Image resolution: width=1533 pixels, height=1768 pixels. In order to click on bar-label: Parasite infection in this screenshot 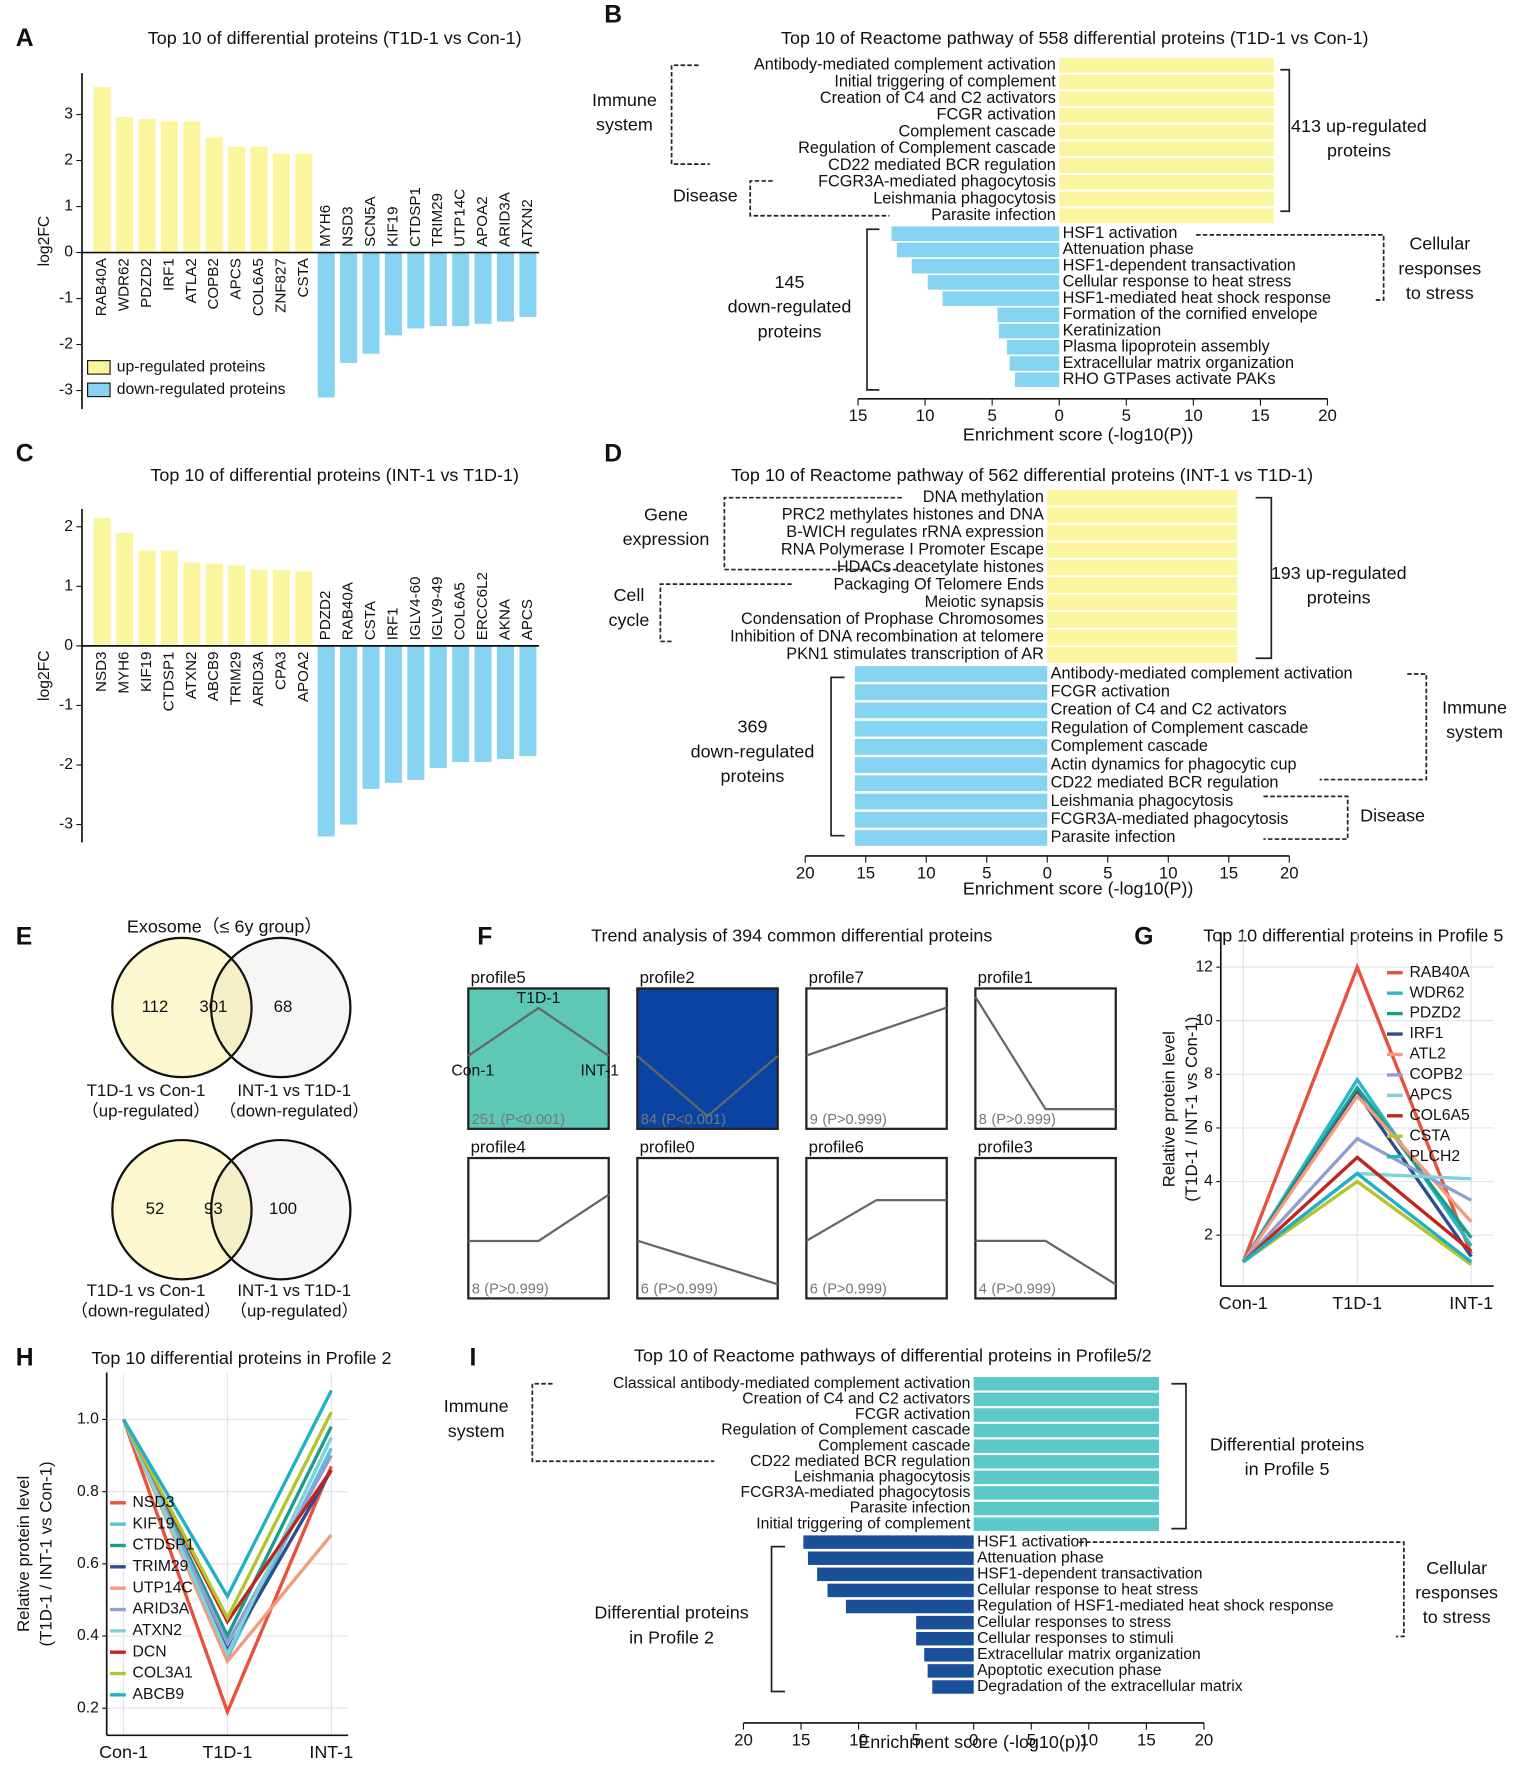, I will do `click(910, 1508)`.